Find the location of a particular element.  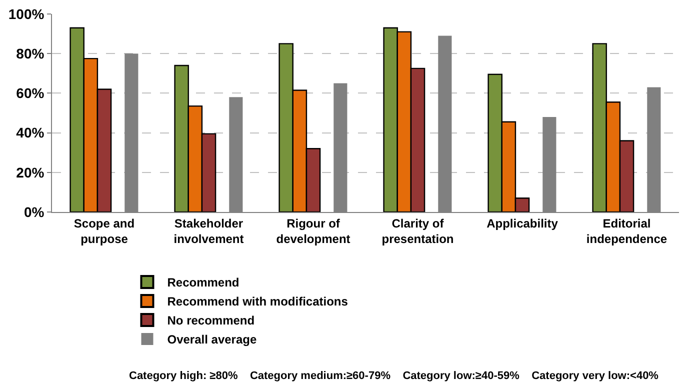

legend-label: No recommend is located at coordinates (211, 321).